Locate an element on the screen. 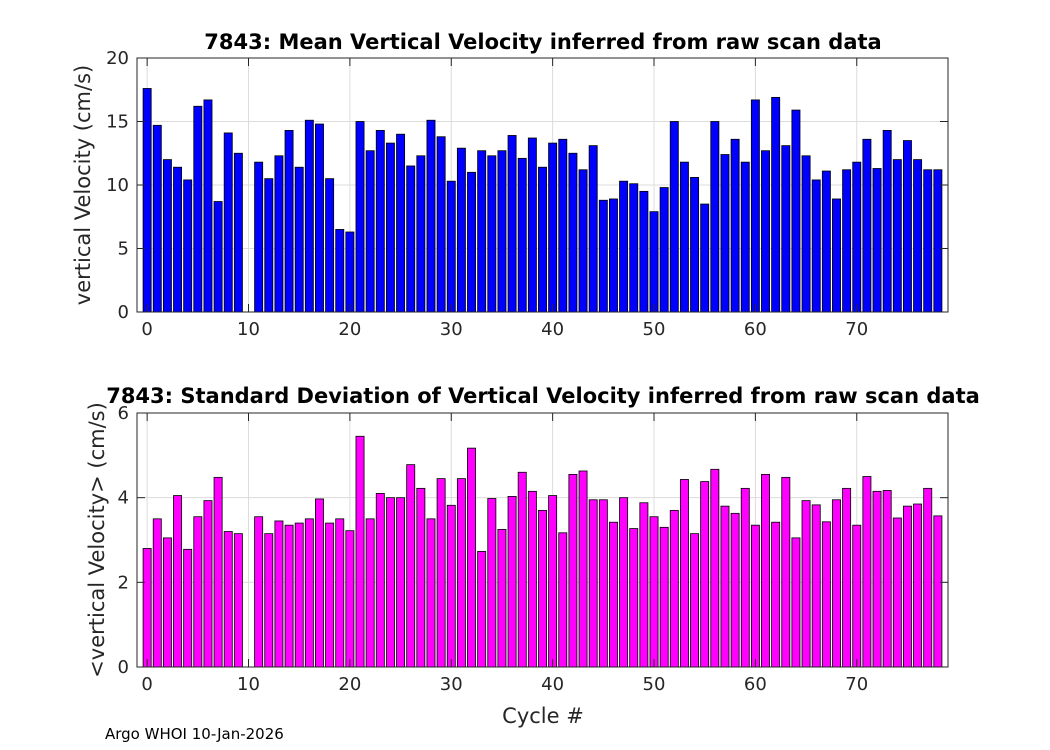 The image size is (1050, 750). y-tick-label: 2 is located at coordinates (123, 582).